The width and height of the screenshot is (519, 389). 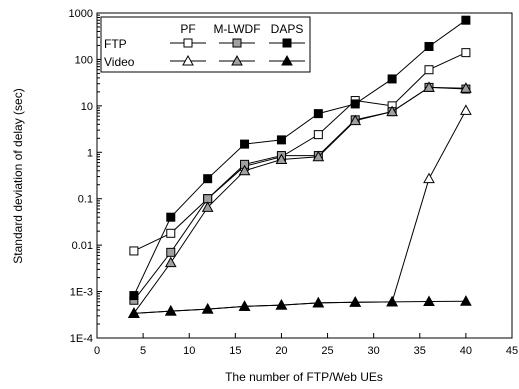 What do you see at coordinates (81, 14) in the screenshot?
I see `y-tick-label: 1000` at bounding box center [81, 14].